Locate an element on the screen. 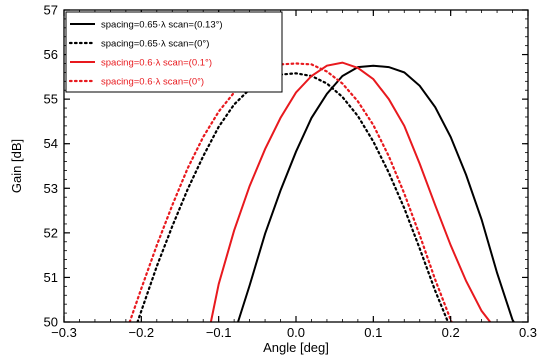 The image size is (552, 360). x-tick-label: 0.3 is located at coordinates (528, 332).